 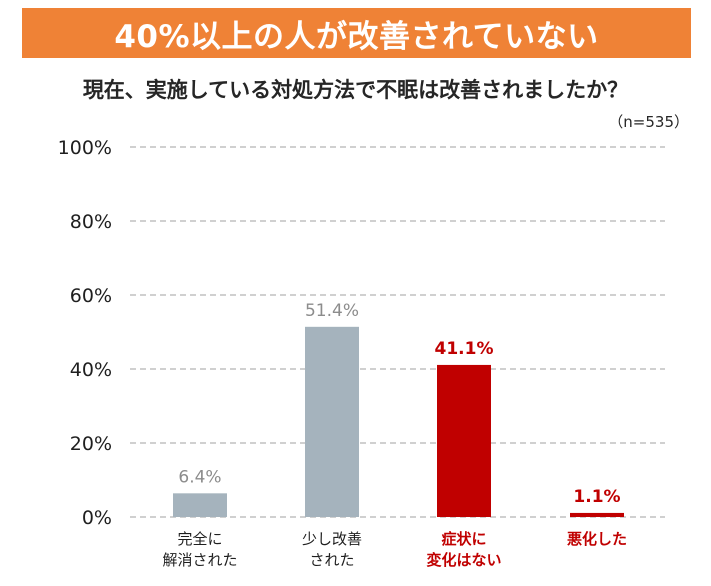 I want to click on data-label: 41.1%, so click(x=464, y=349).